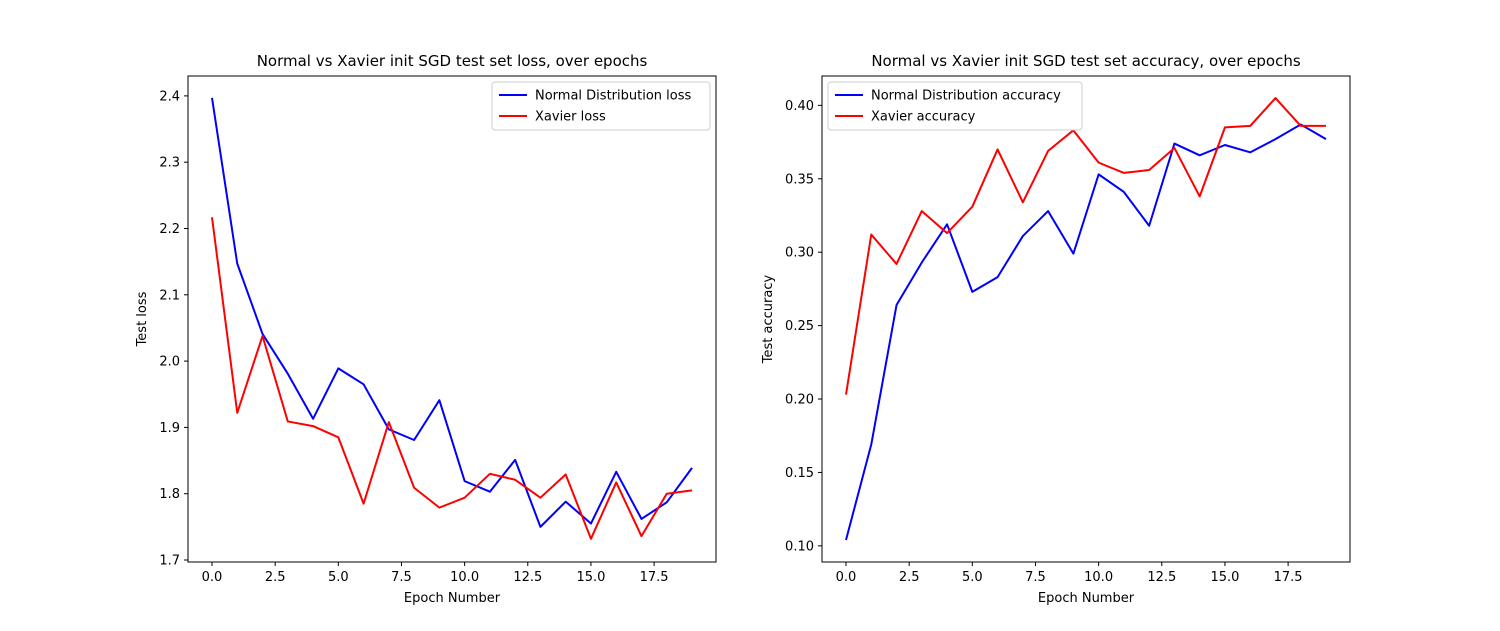 This screenshot has width=1500, height=631. What do you see at coordinates (966, 96) in the screenshot?
I see `legend-label: Normal Distribution accuracy` at bounding box center [966, 96].